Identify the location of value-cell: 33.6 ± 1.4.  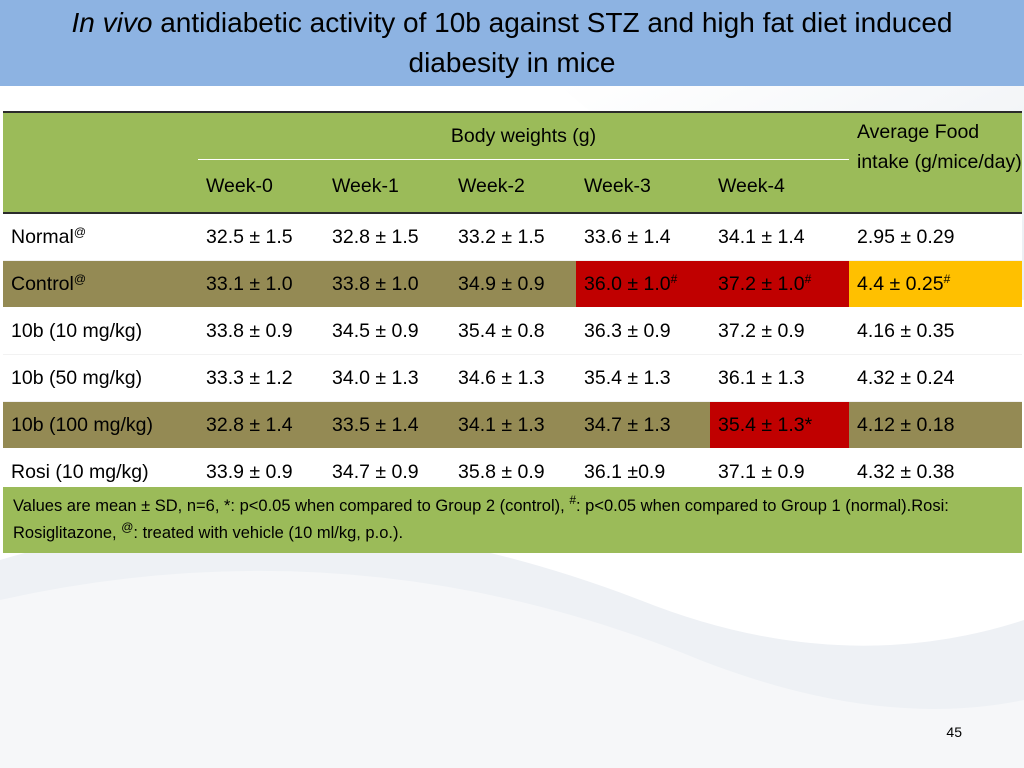
(643, 237).